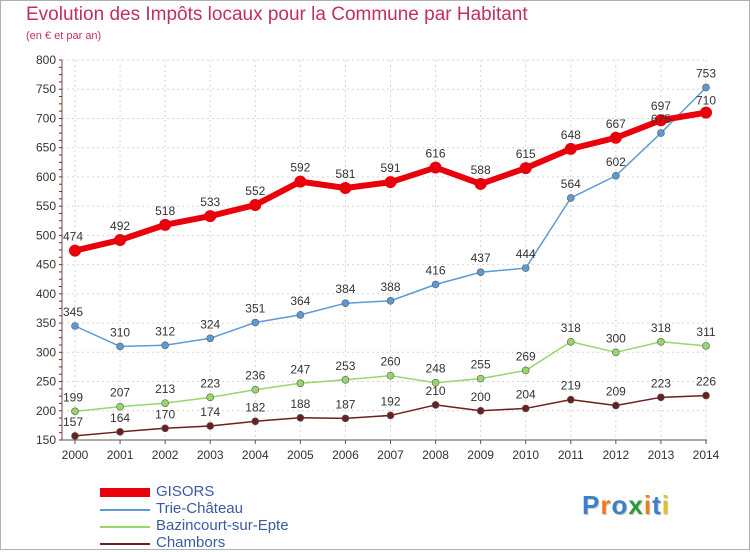 The width and height of the screenshot is (750, 552). Describe the element at coordinates (255, 191) in the screenshot. I see `data-label-gisors: 552` at that location.